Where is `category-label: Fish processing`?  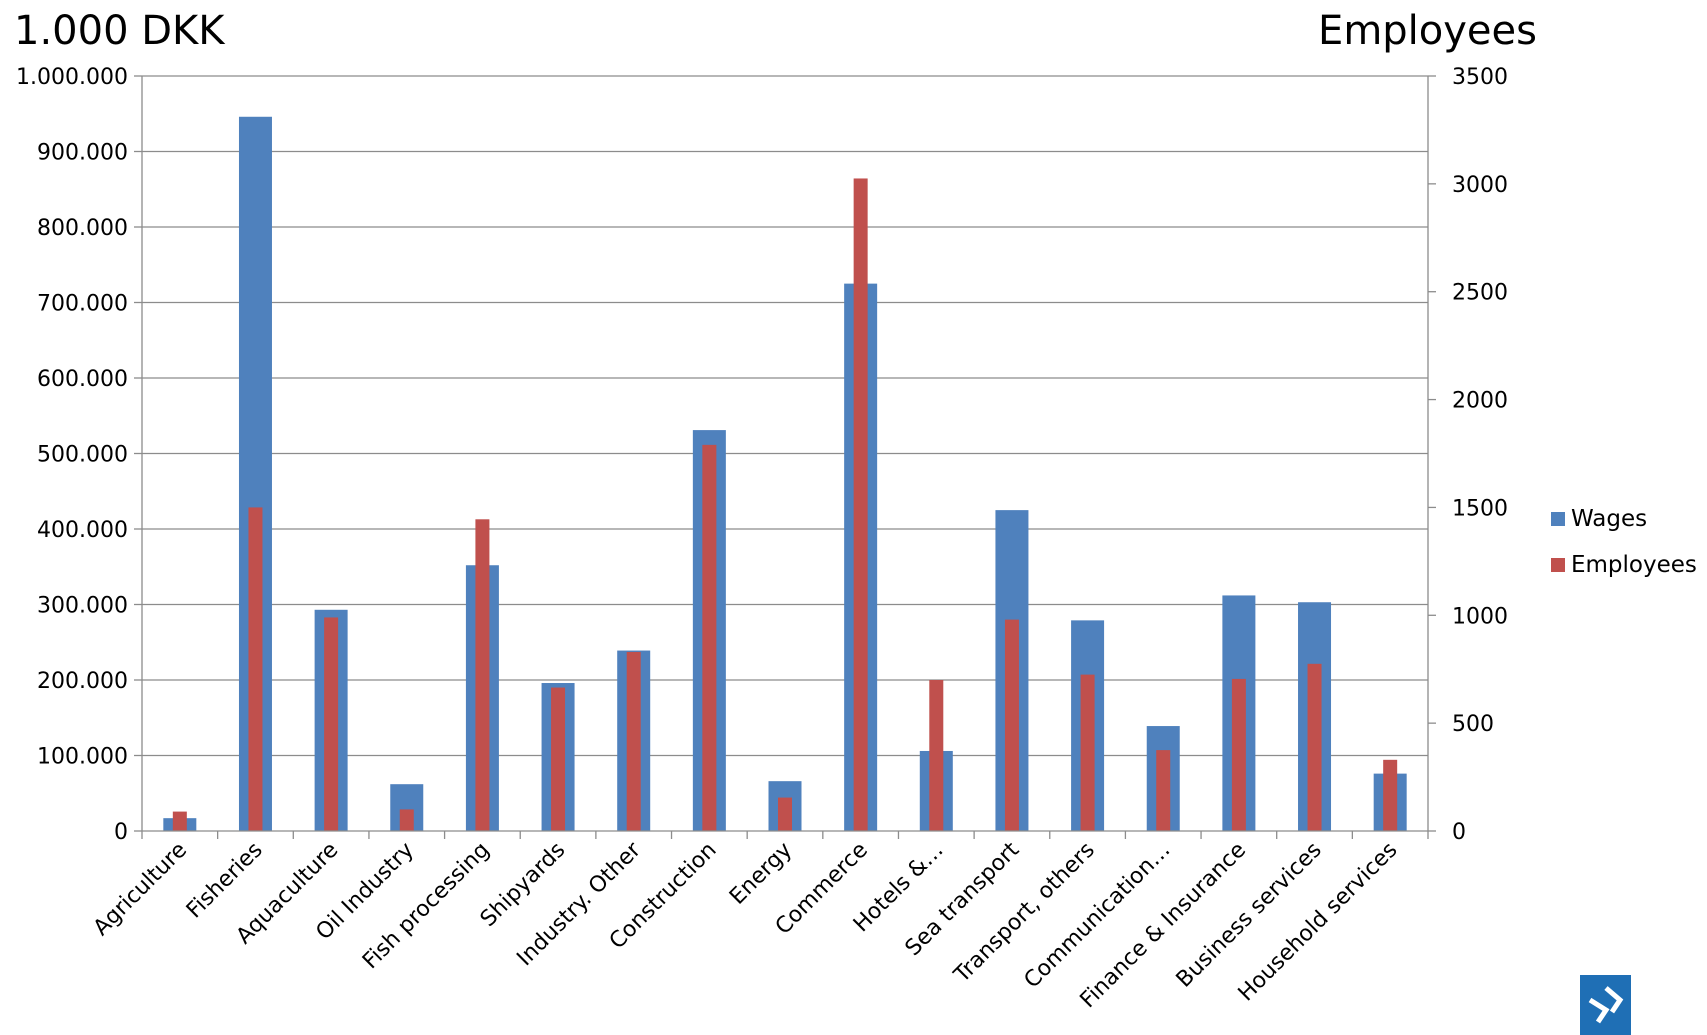
category-label: Fish processing is located at coordinates (426, 906).